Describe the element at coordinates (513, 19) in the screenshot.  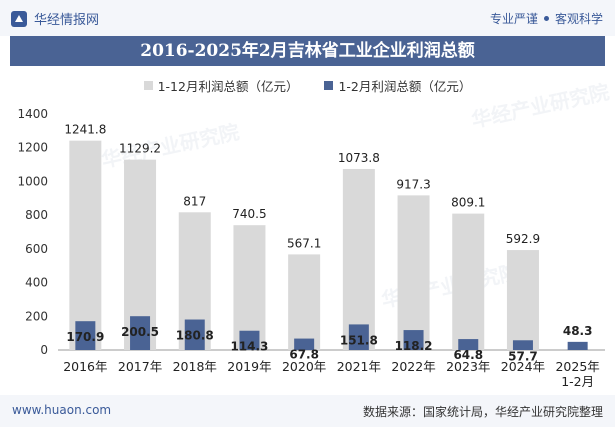
I see `slogan-left: 专业严谨` at that location.